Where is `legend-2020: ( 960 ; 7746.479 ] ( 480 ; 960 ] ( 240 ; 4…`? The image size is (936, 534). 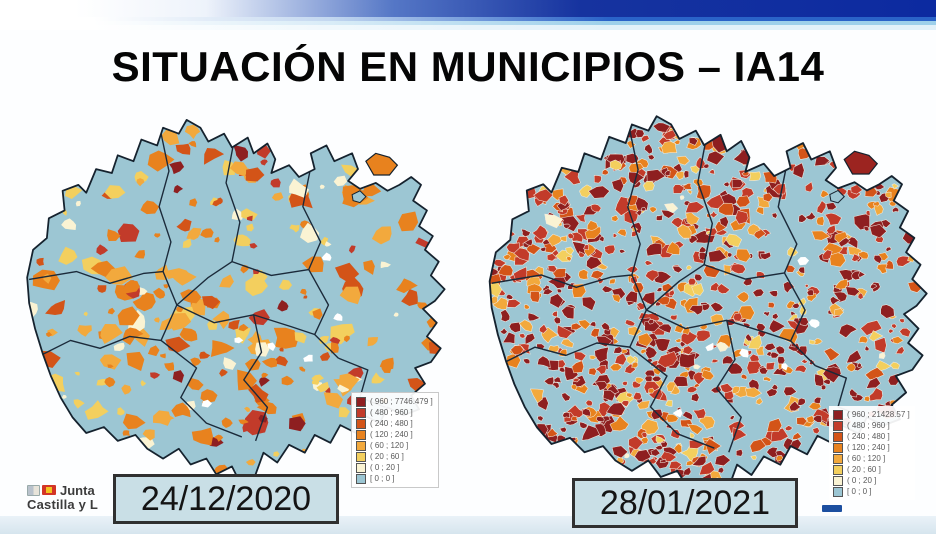 legend-2020: ( 960 ; 7746.479 ] ( 480 ; 960 ] ( 240 ; 4… is located at coordinates (395, 440).